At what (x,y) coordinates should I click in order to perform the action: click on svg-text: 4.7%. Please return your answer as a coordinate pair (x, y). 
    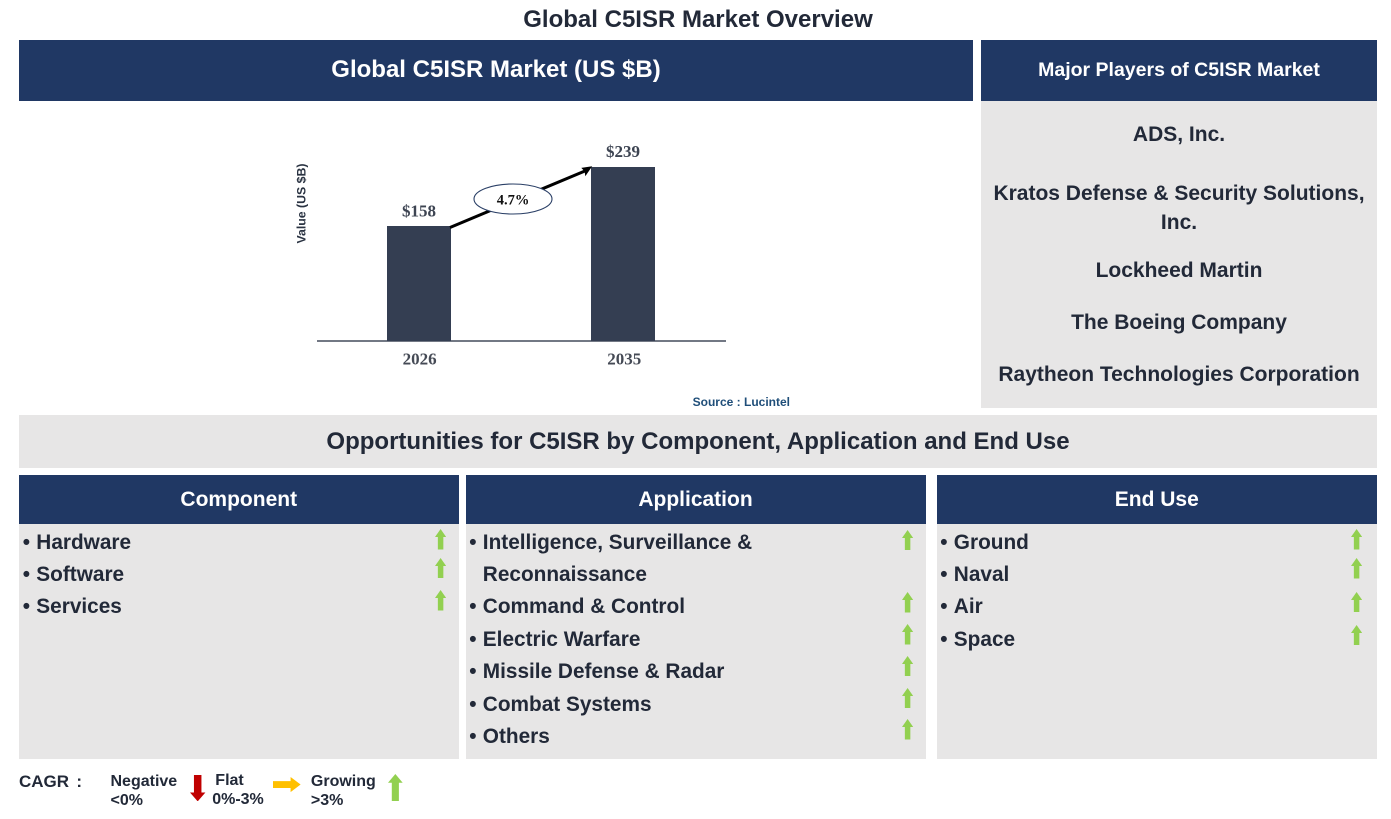
    Looking at the image, I should click on (513, 201).